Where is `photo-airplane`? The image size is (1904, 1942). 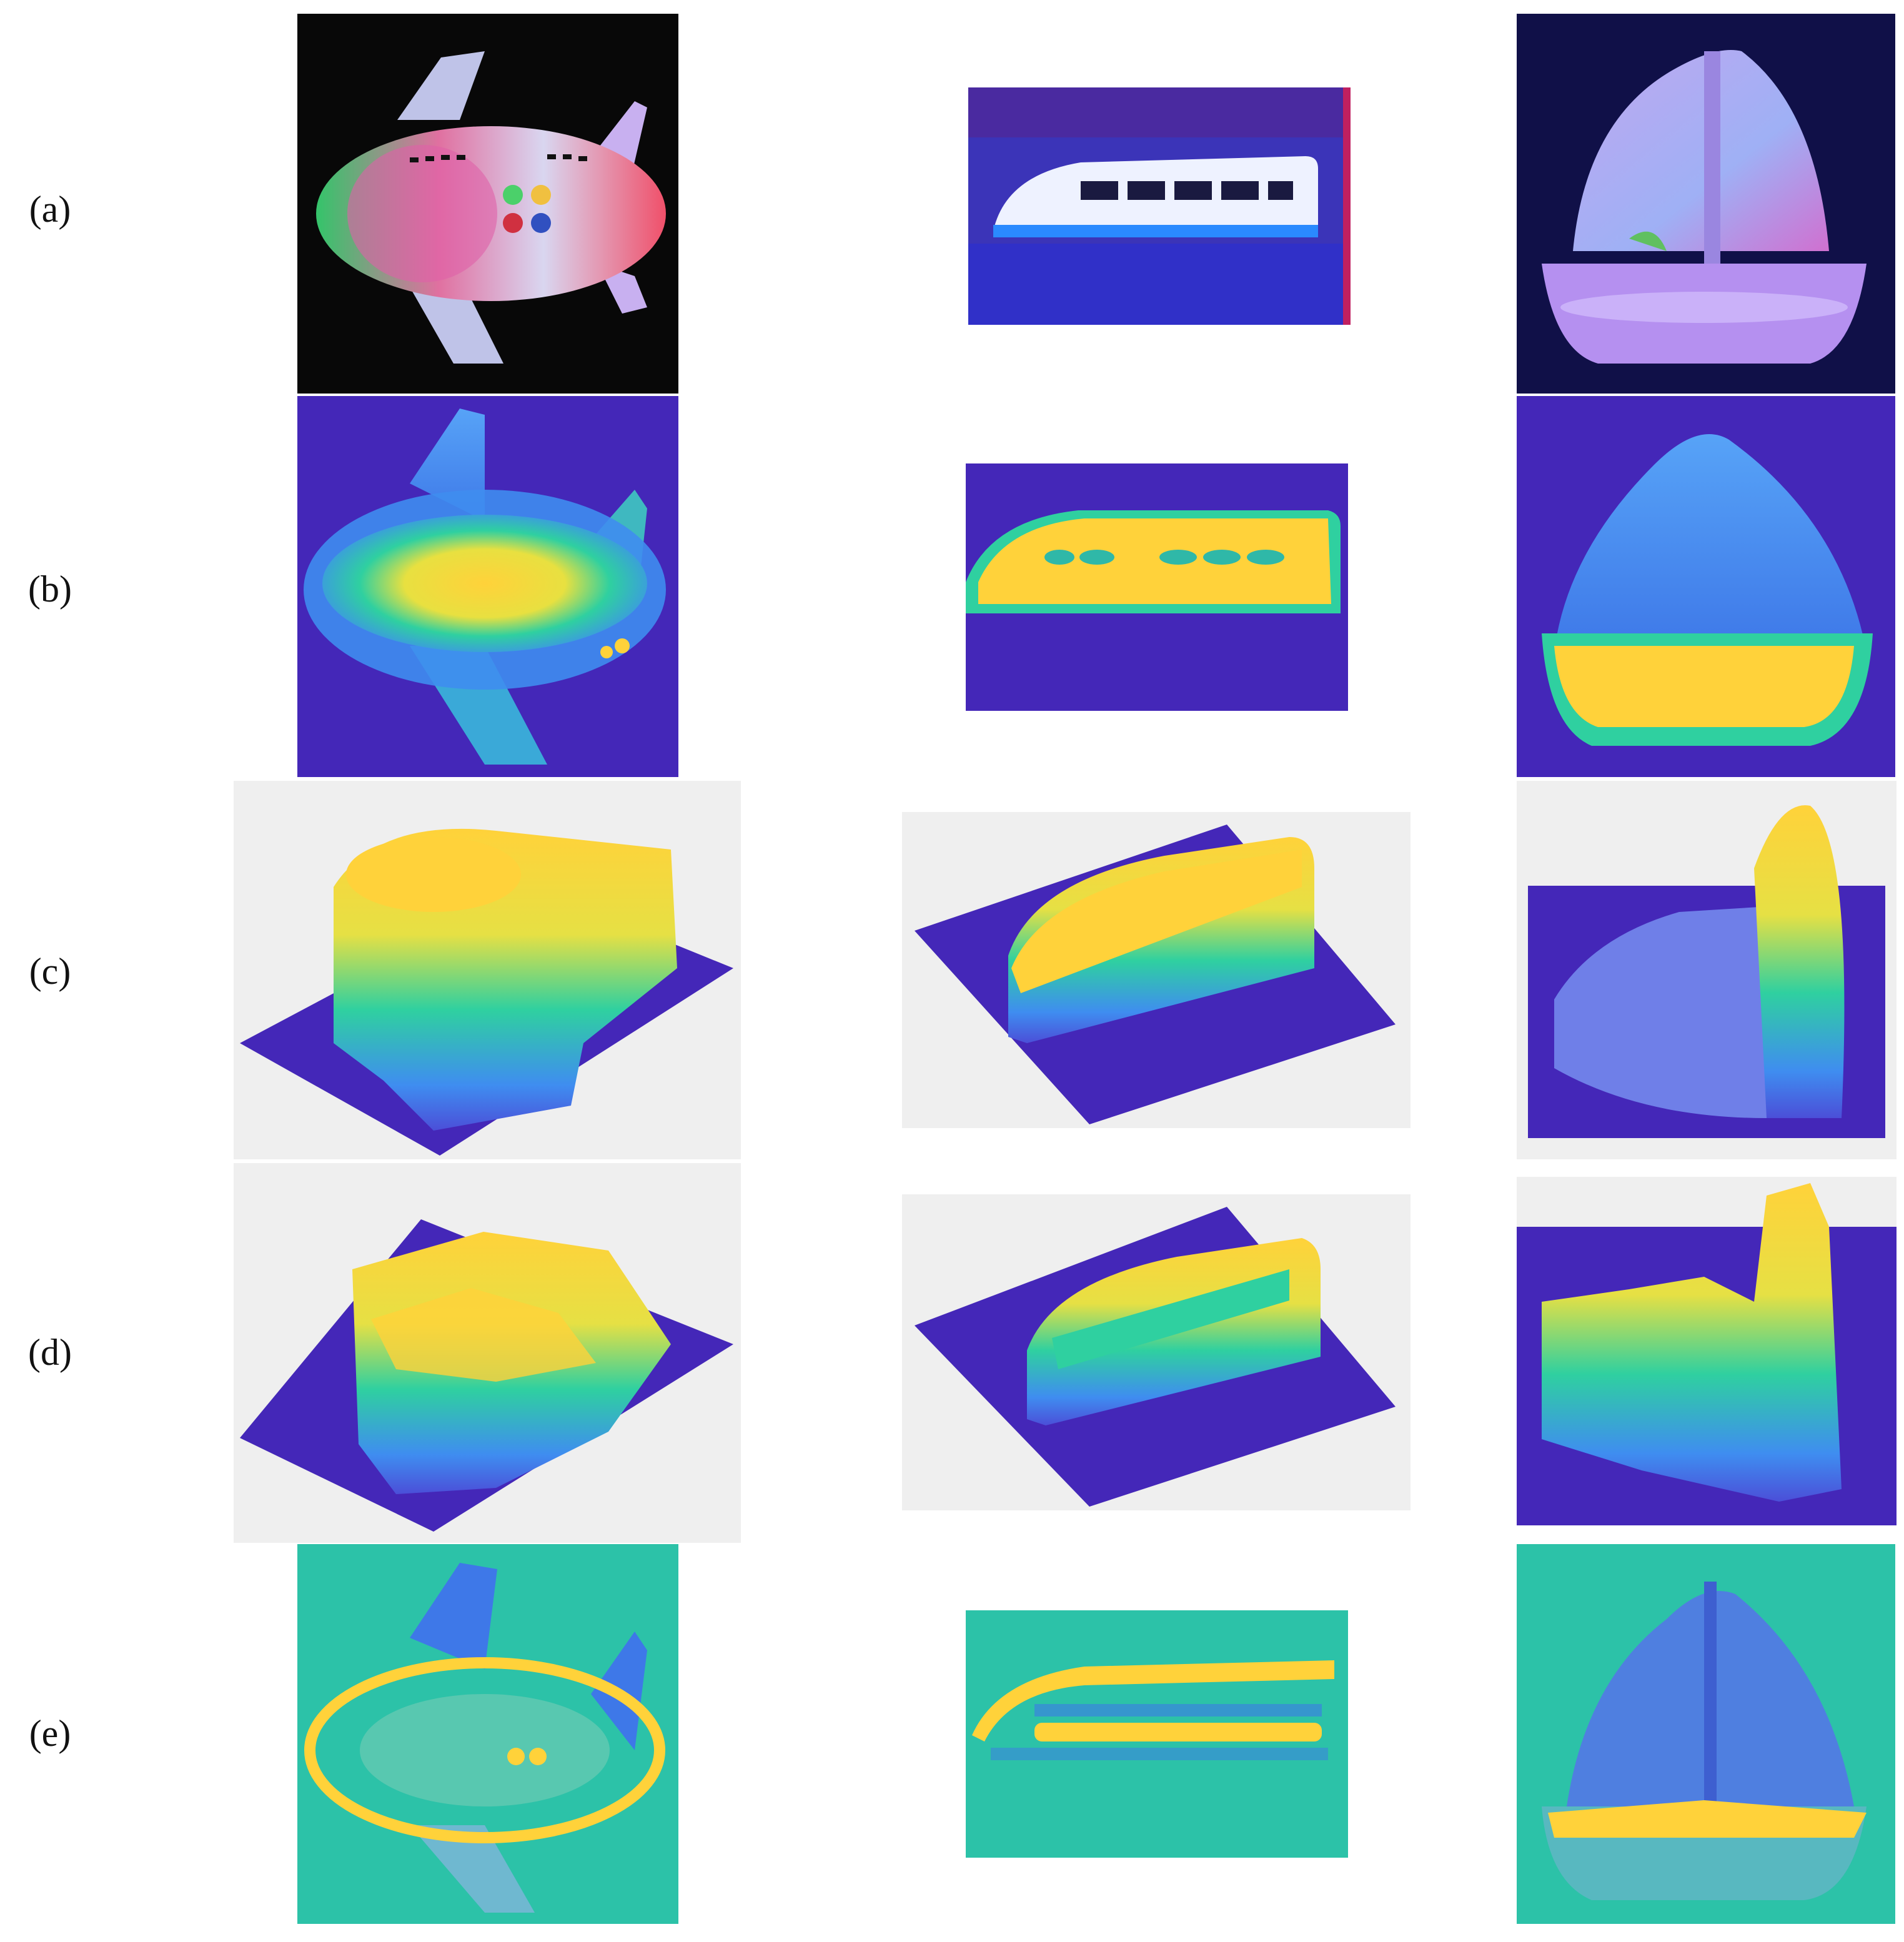 photo-airplane is located at coordinates (487, 204).